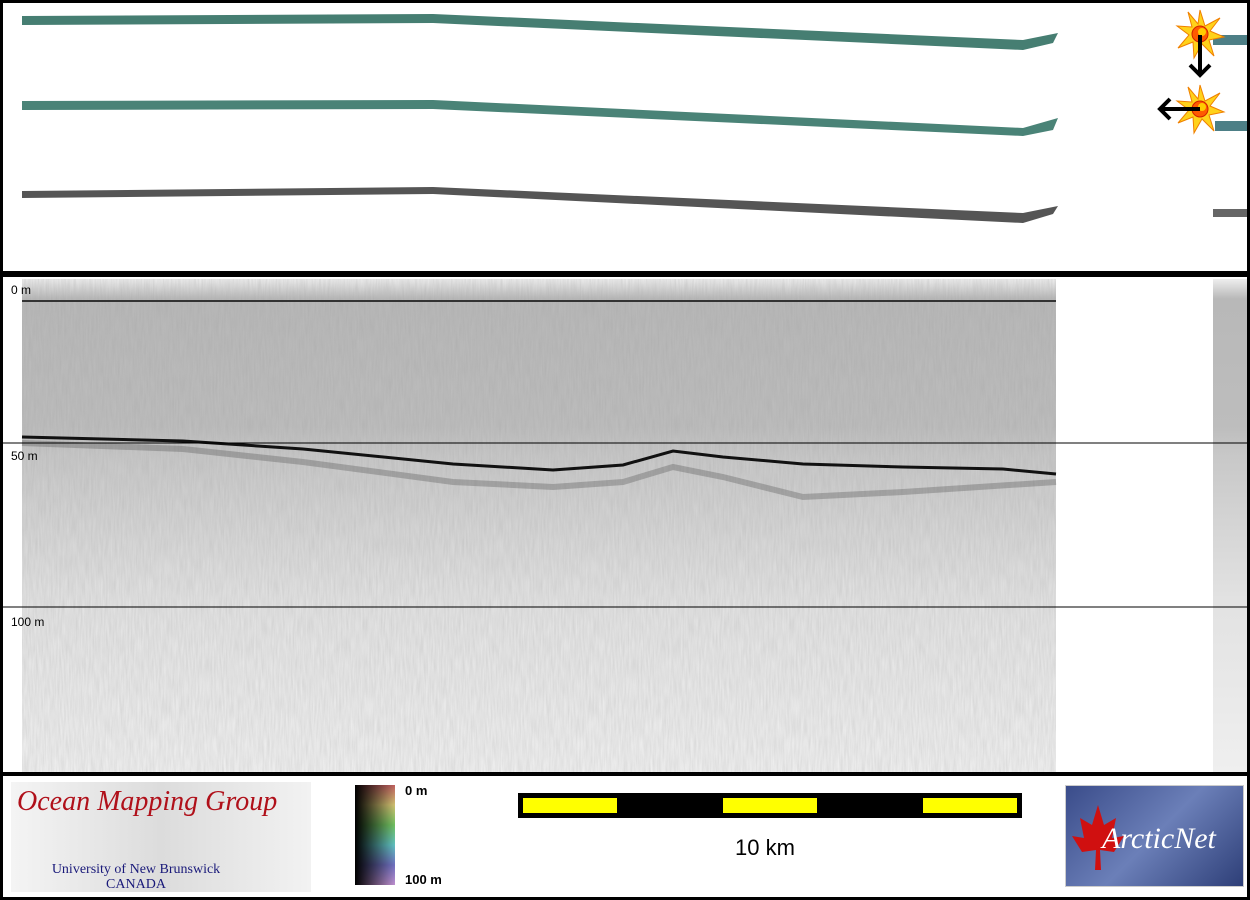 The image size is (1250, 900). What do you see at coordinates (1200, 56) in the screenshot?
I see `arrow-down-icon` at bounding box center [1200, 56].